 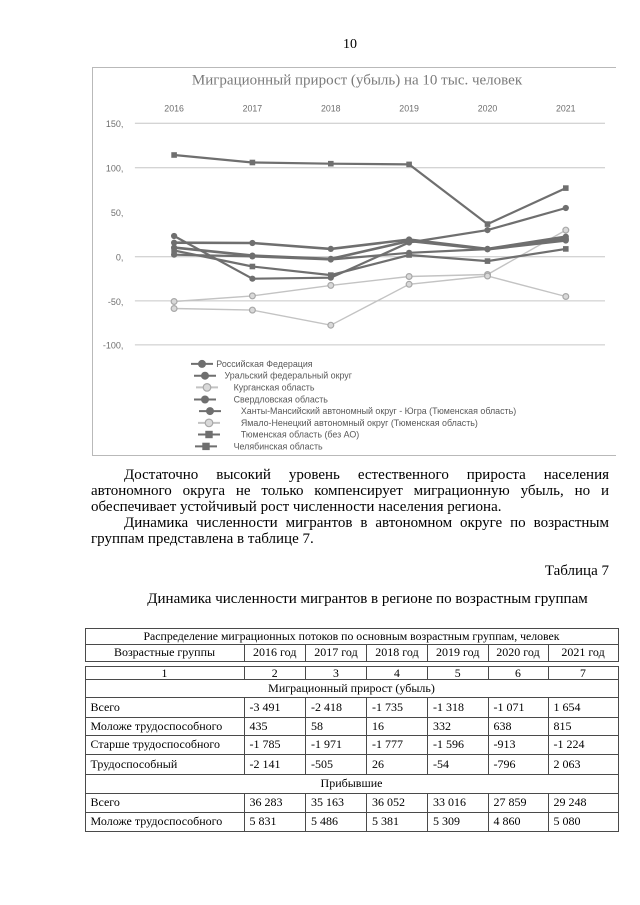 What do you see at coordinates (487, 108) in the screenshot?
I see `svg-text: 2020` at bounding box center [487, 108].